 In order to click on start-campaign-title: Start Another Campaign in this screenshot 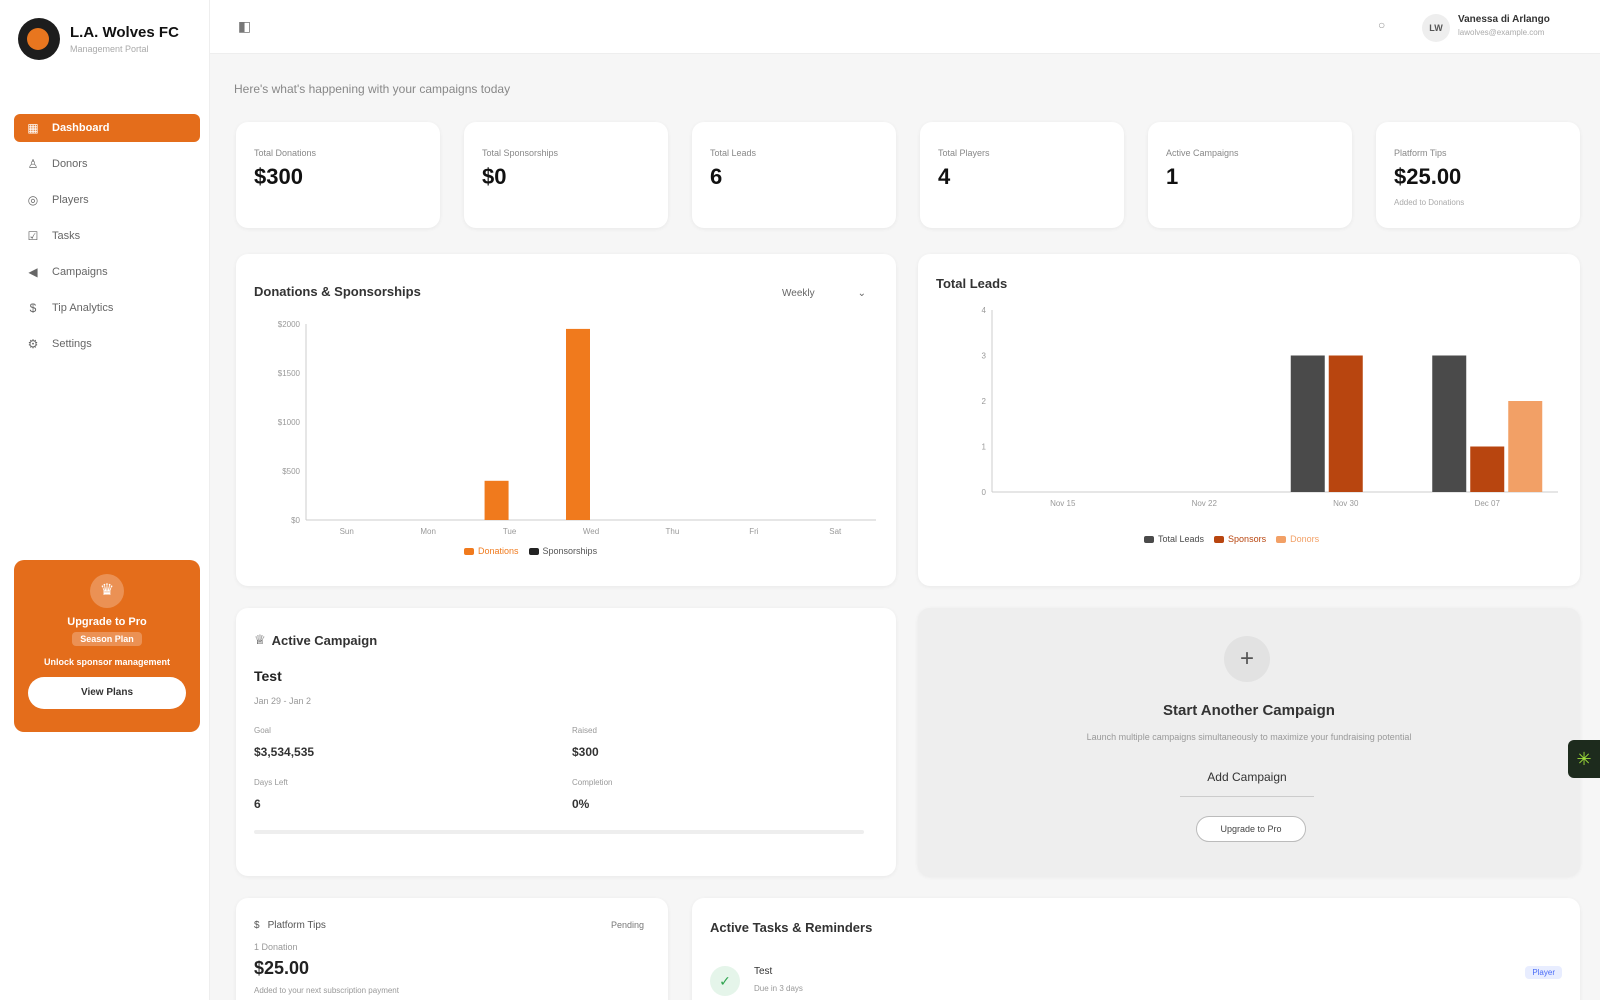, I will do `click(1249, 710)`.